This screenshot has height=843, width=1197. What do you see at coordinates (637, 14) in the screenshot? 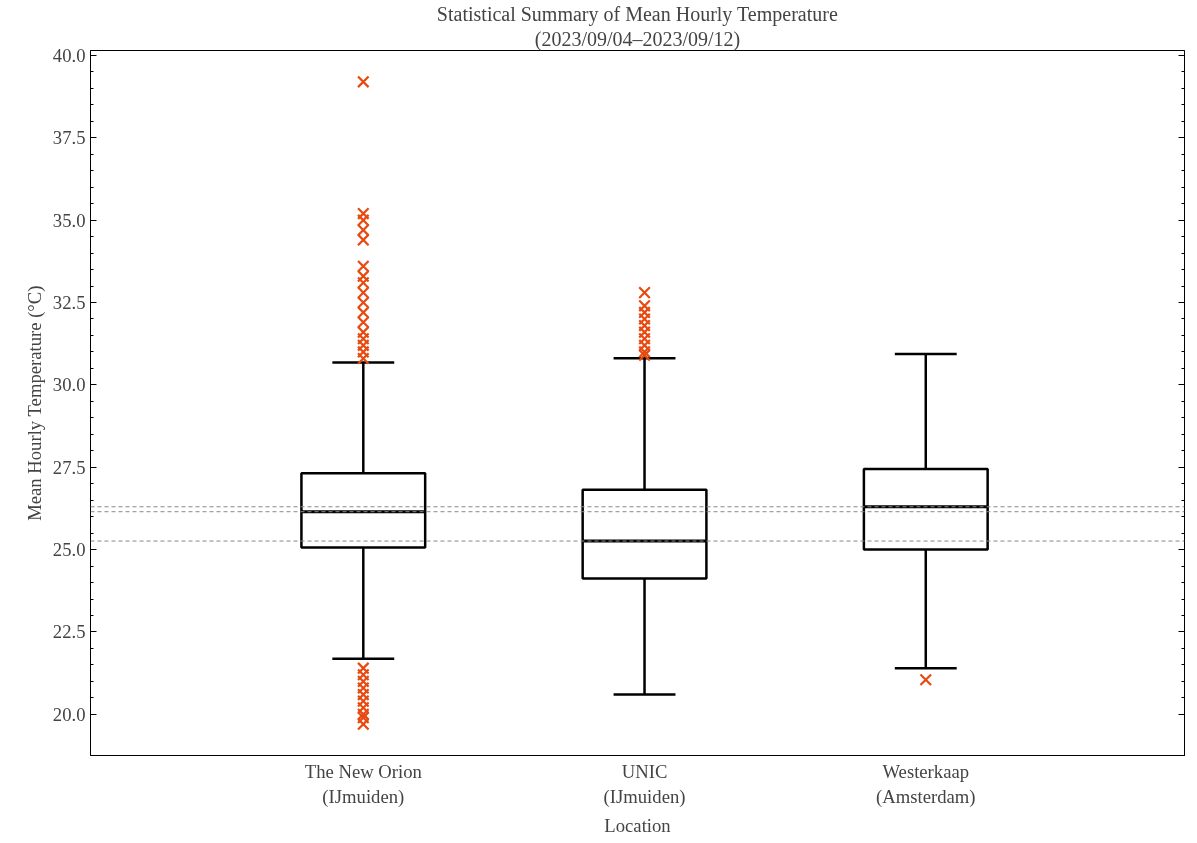
I see `chart-title: Statistical Summary of Mean Hourly Temperature` at bounding box center [637, 14].